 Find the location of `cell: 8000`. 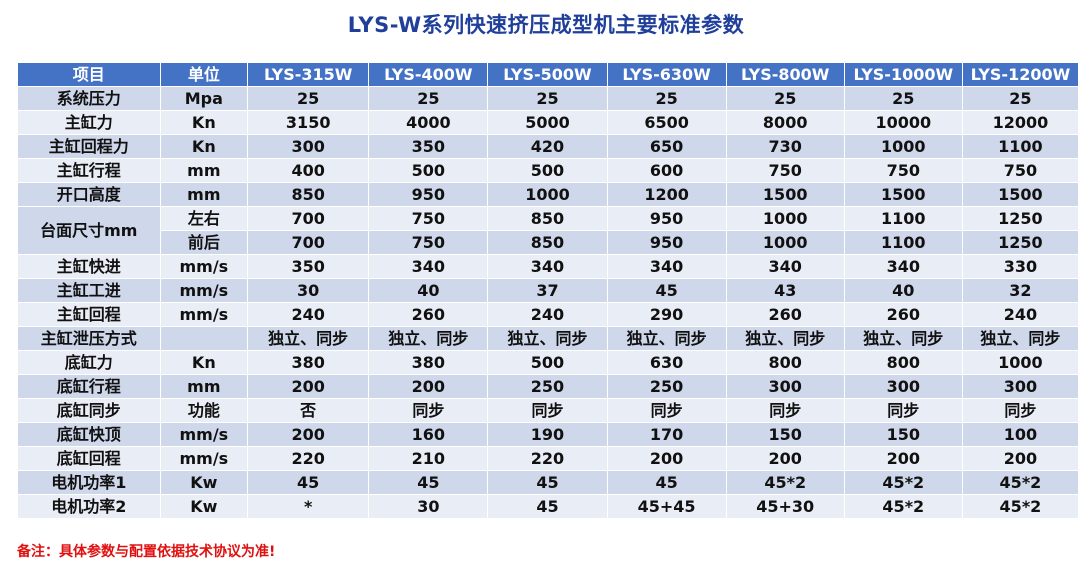

cell: 8000 is located at coordinates (785, 122).